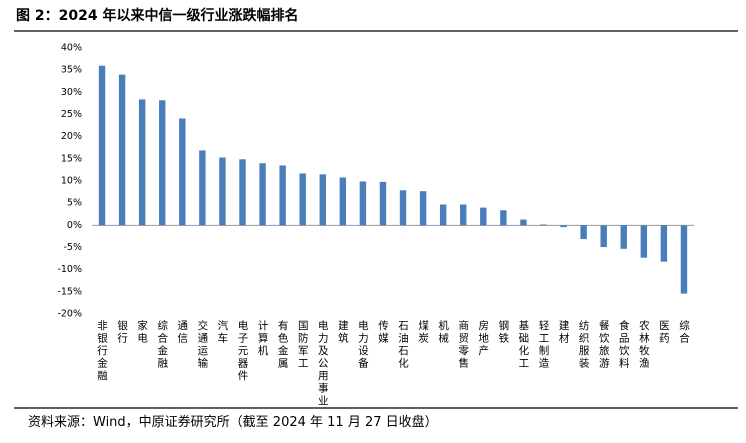 Image resolution: width=746 pixels, height=443 pixels. I want to click on x-tick-label: 基础化工, so click(523, 344).